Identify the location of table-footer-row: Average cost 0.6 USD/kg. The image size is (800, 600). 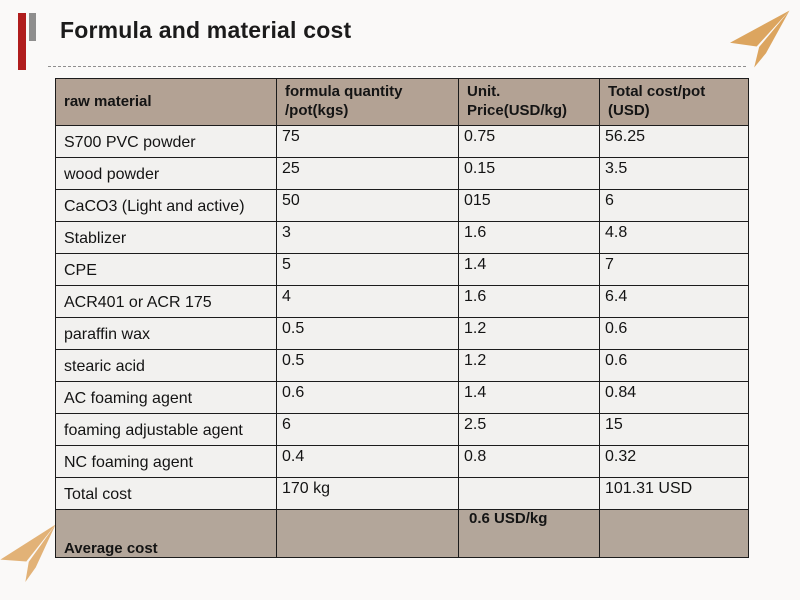
(402, 533).